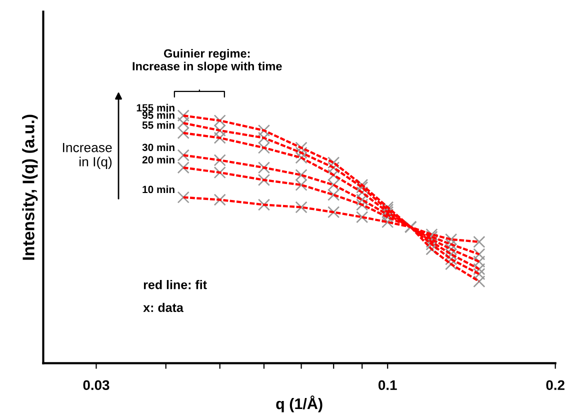  What do you see at coordinates (158, 115) in the screenshot?
I see `series-label: 95 min` at bounding box center [158, 115].